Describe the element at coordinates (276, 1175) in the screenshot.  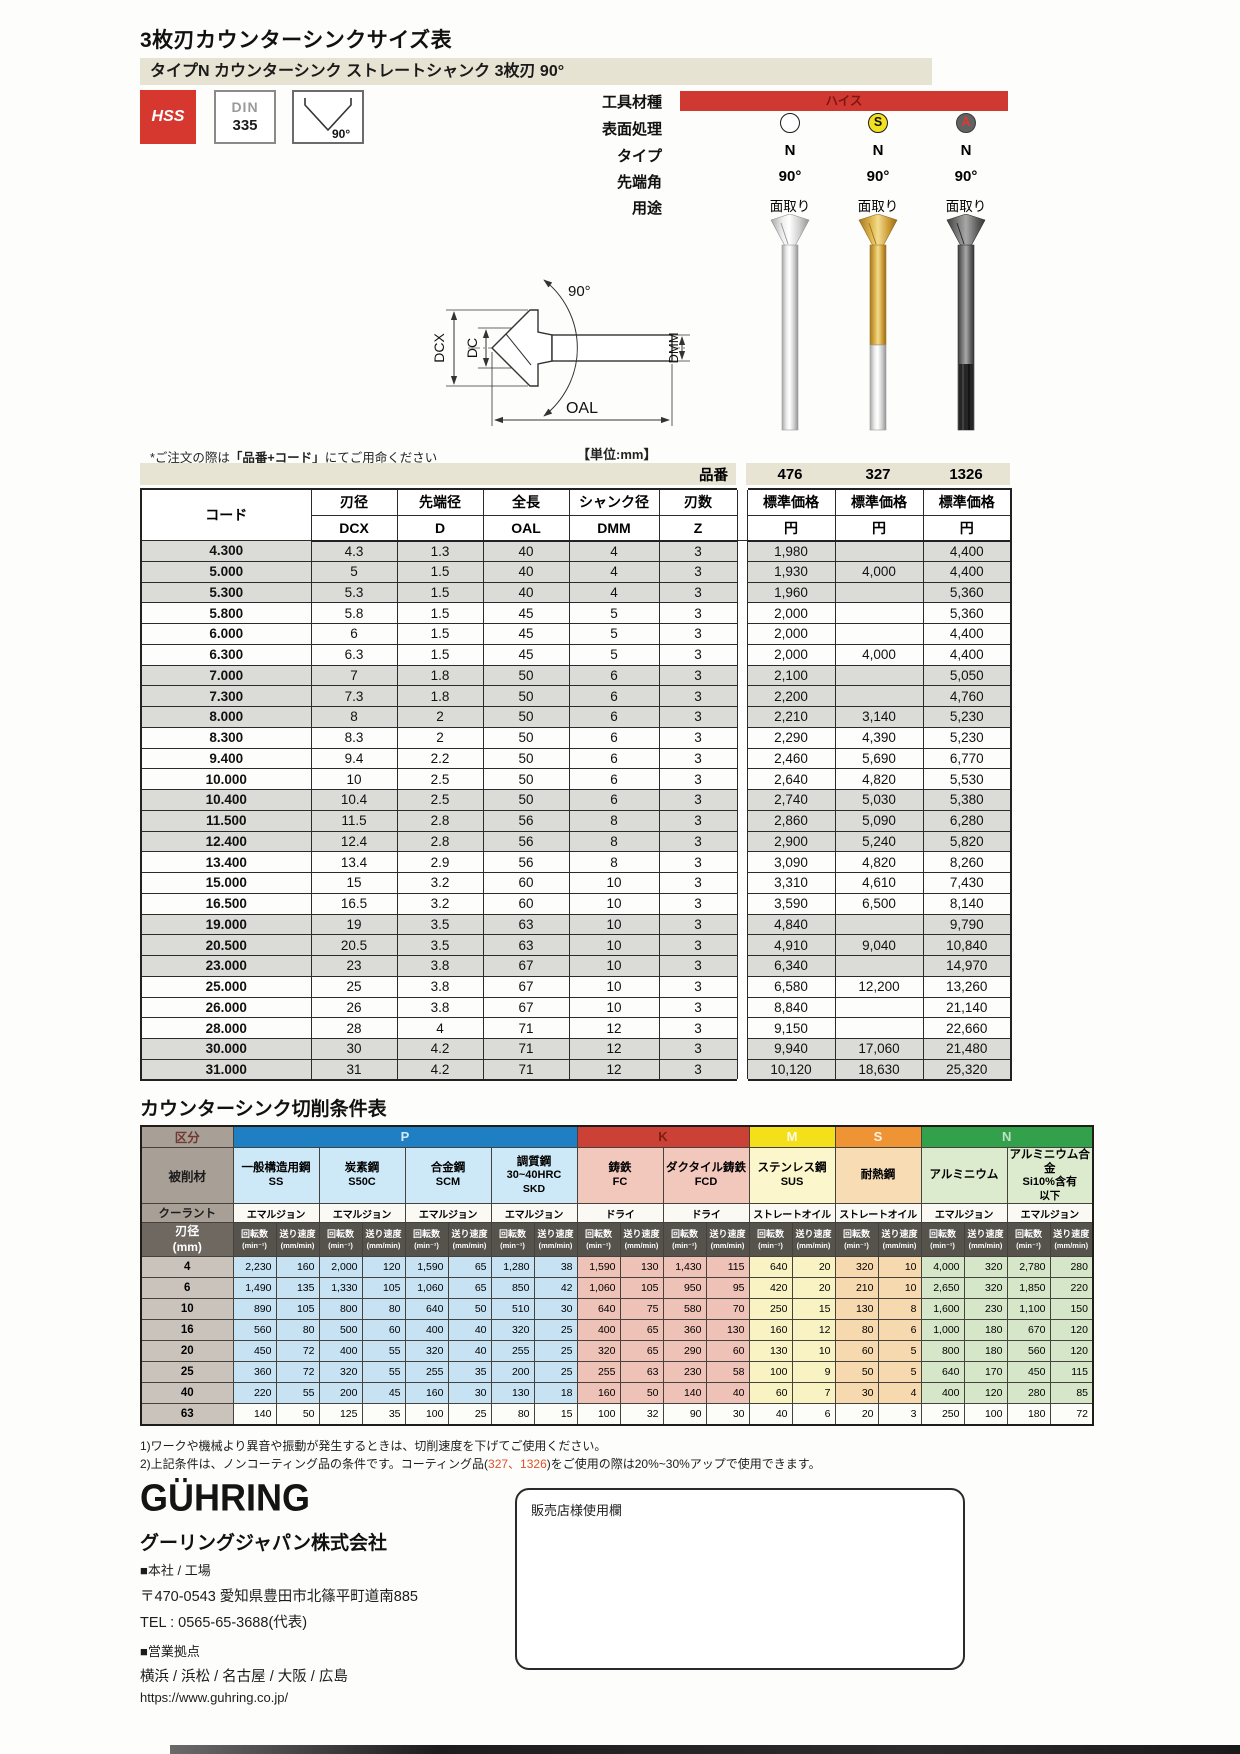
I see `cut-material: 一般構造用鋼 SS` at that location.